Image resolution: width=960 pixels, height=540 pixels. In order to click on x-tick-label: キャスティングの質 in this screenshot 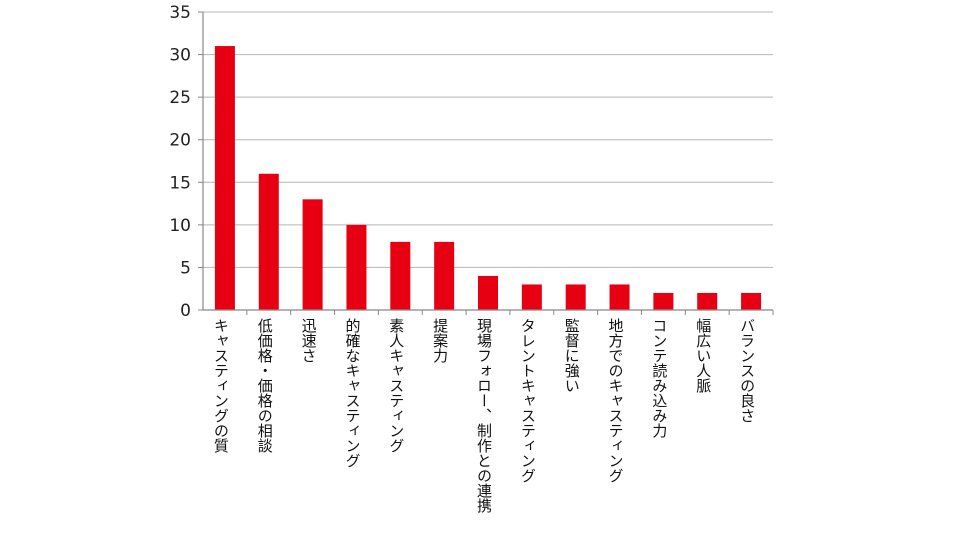, I will do `click(227, 385)`.